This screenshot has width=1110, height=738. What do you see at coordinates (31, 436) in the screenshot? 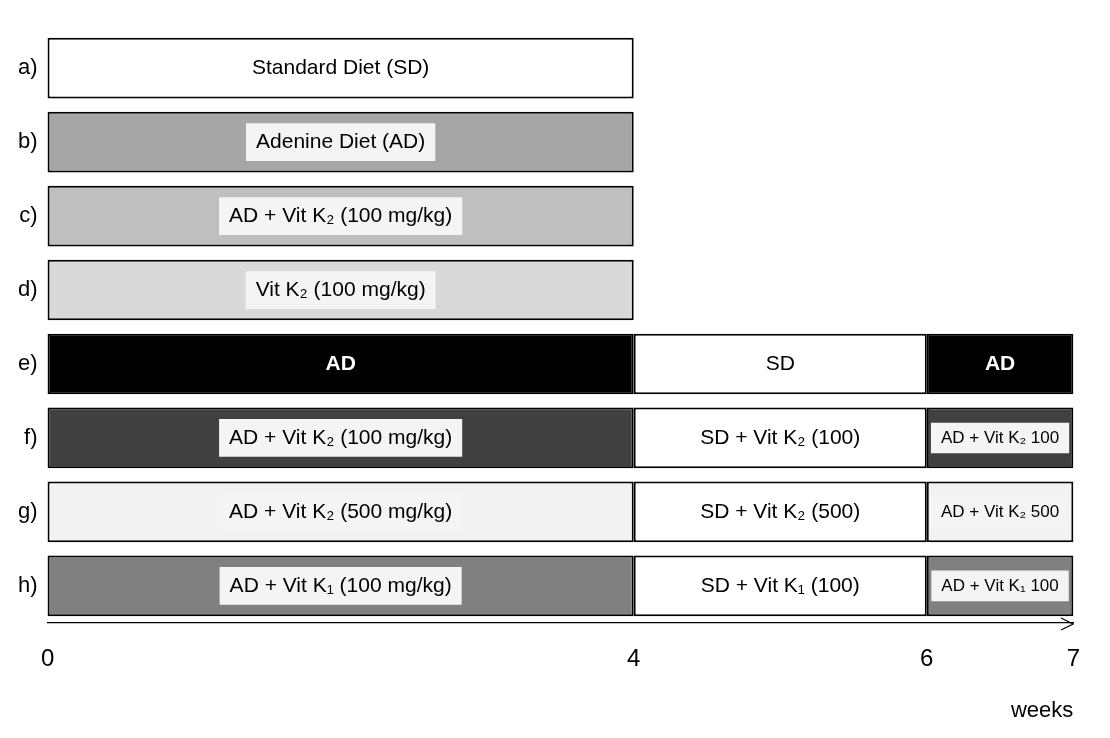
I see `y-tick-label: f)` at bounding box center [31, 436].